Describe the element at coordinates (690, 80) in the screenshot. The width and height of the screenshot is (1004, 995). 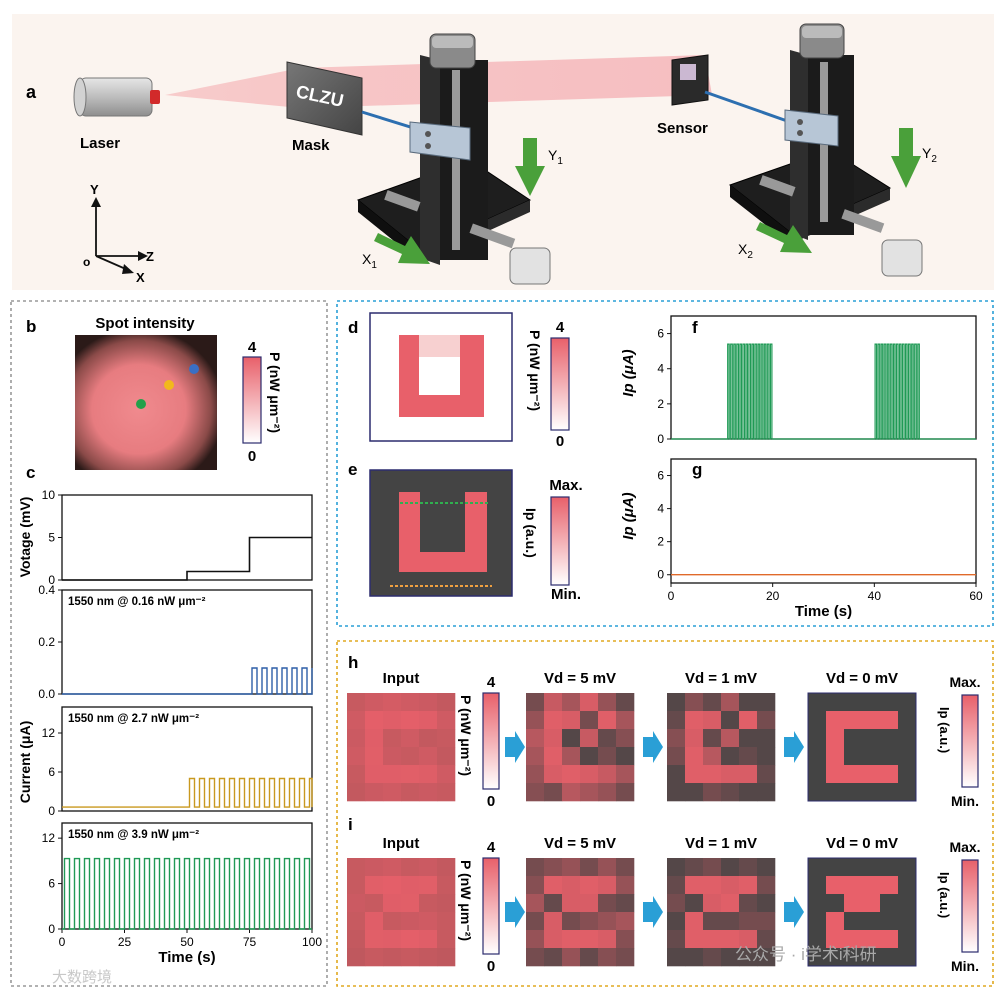
I see `sensor` at that location.